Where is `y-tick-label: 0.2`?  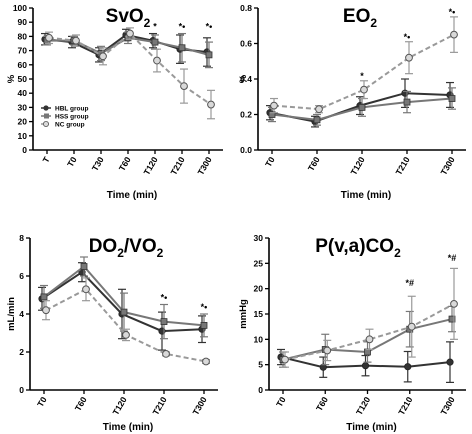
y-tick-label: 0.2 is located at coordinates (246, 115).